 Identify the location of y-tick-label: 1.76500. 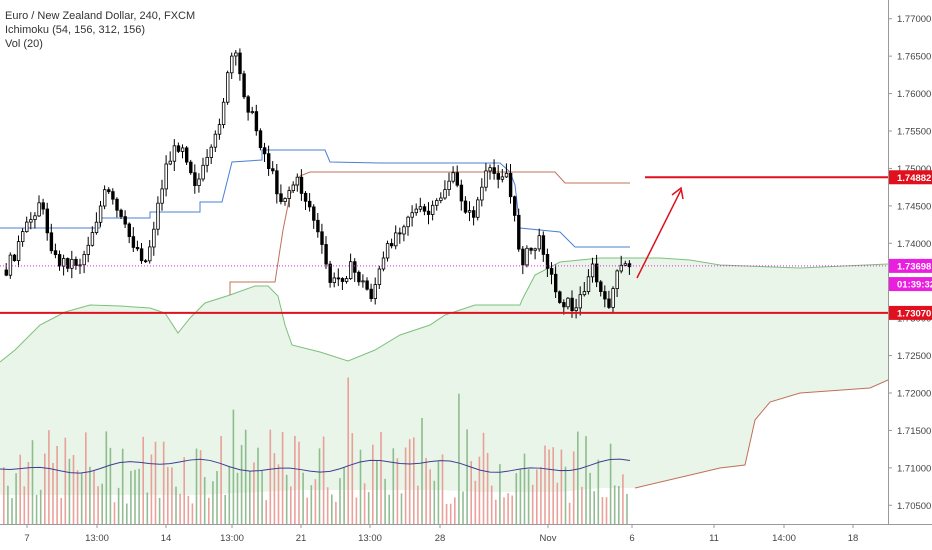
(914, 57).